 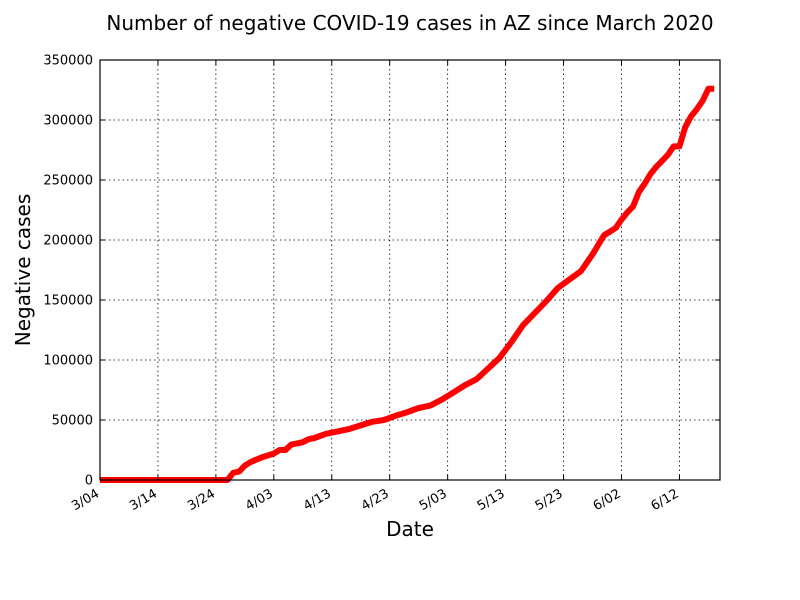 What do you see at coordinates (433, 500) in the screenshot?
I see `x-tick-label: 5/03` at bounding box center [433, 500].